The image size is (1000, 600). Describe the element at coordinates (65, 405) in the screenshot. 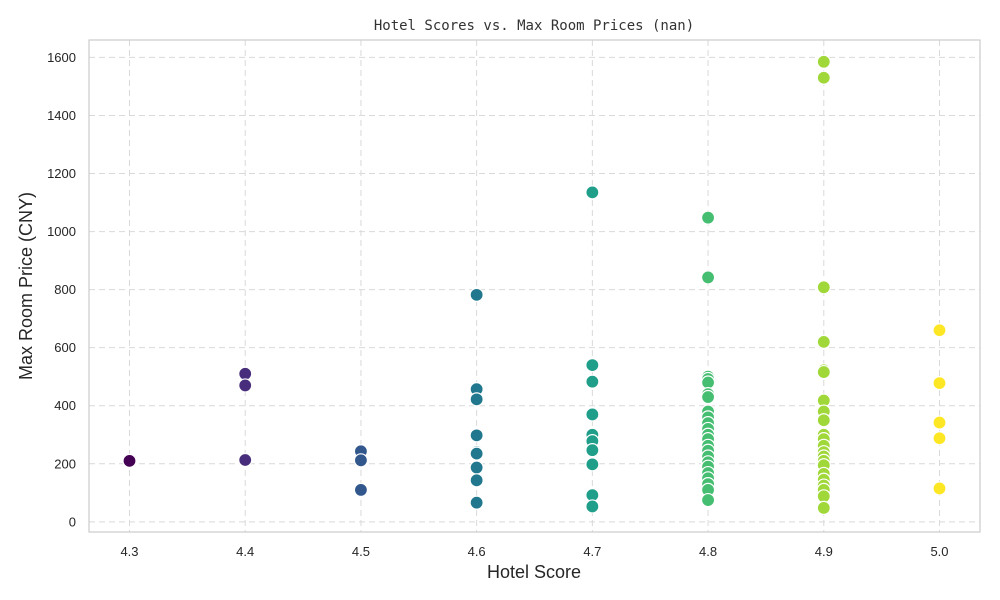

I see `y-tick-label: 400` at that location.